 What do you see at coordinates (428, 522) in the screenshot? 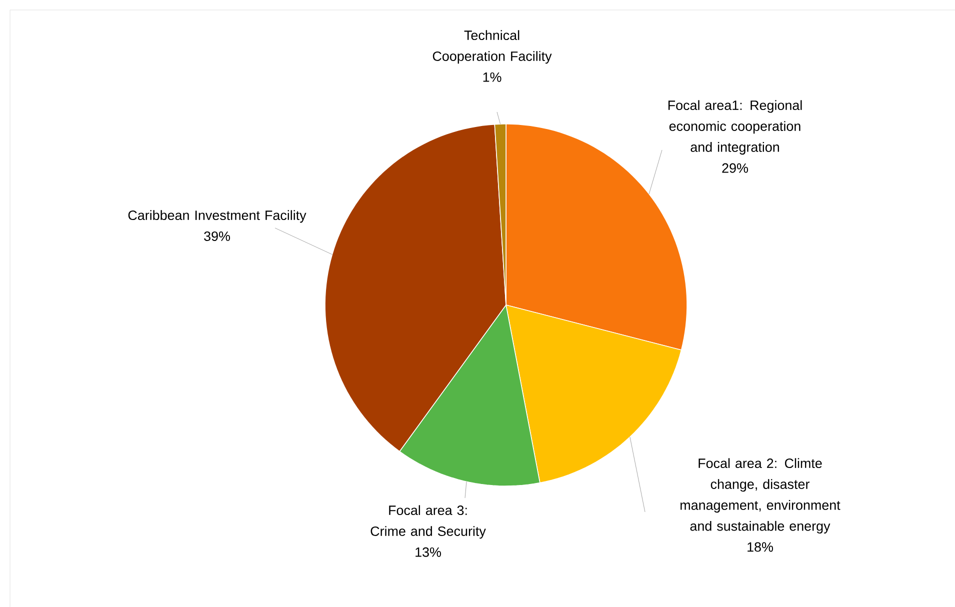
I see `slice-label: Focal area 3: Crime and Security` at bounding box center [428, 522].